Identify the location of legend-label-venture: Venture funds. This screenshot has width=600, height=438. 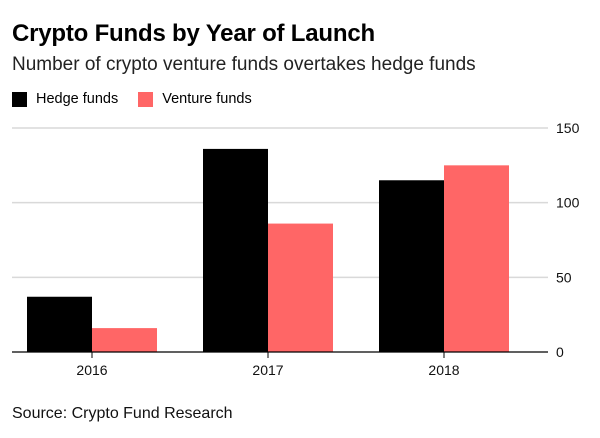
(207, 99).